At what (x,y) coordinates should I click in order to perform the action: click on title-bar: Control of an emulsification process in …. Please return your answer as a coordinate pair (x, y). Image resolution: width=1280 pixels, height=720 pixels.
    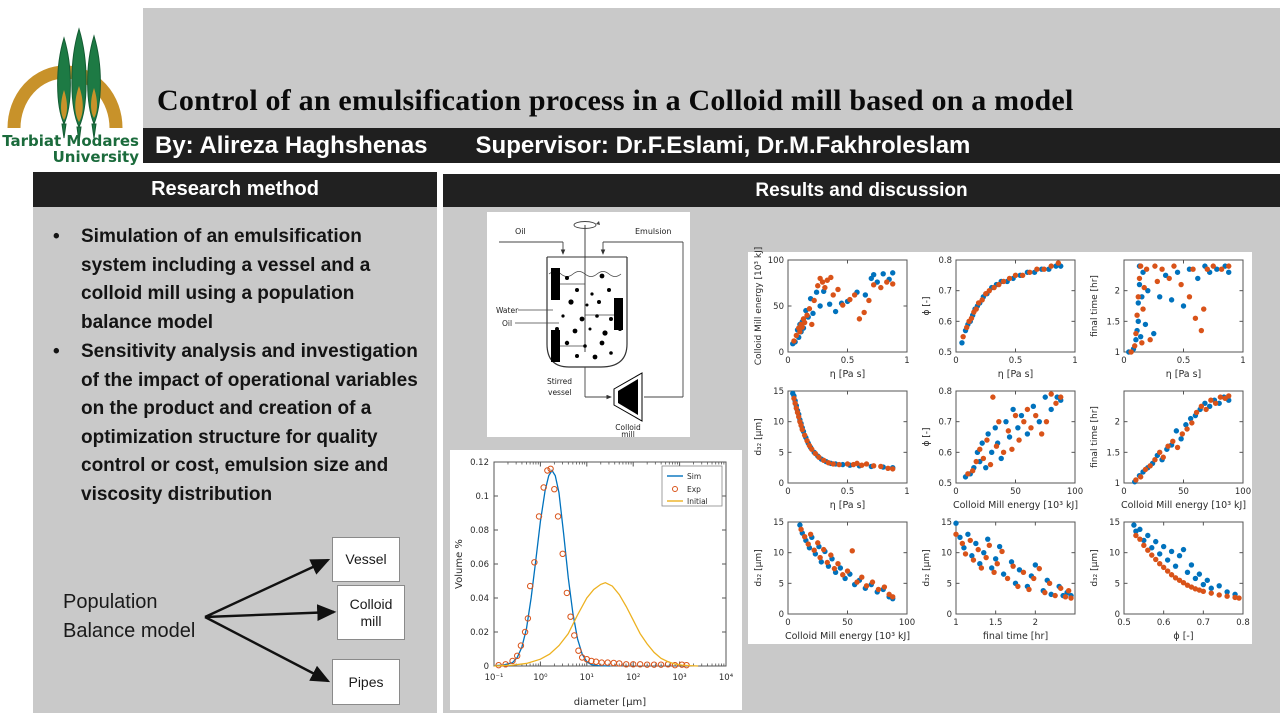
    Looking at the image, I should click on (711, 68).